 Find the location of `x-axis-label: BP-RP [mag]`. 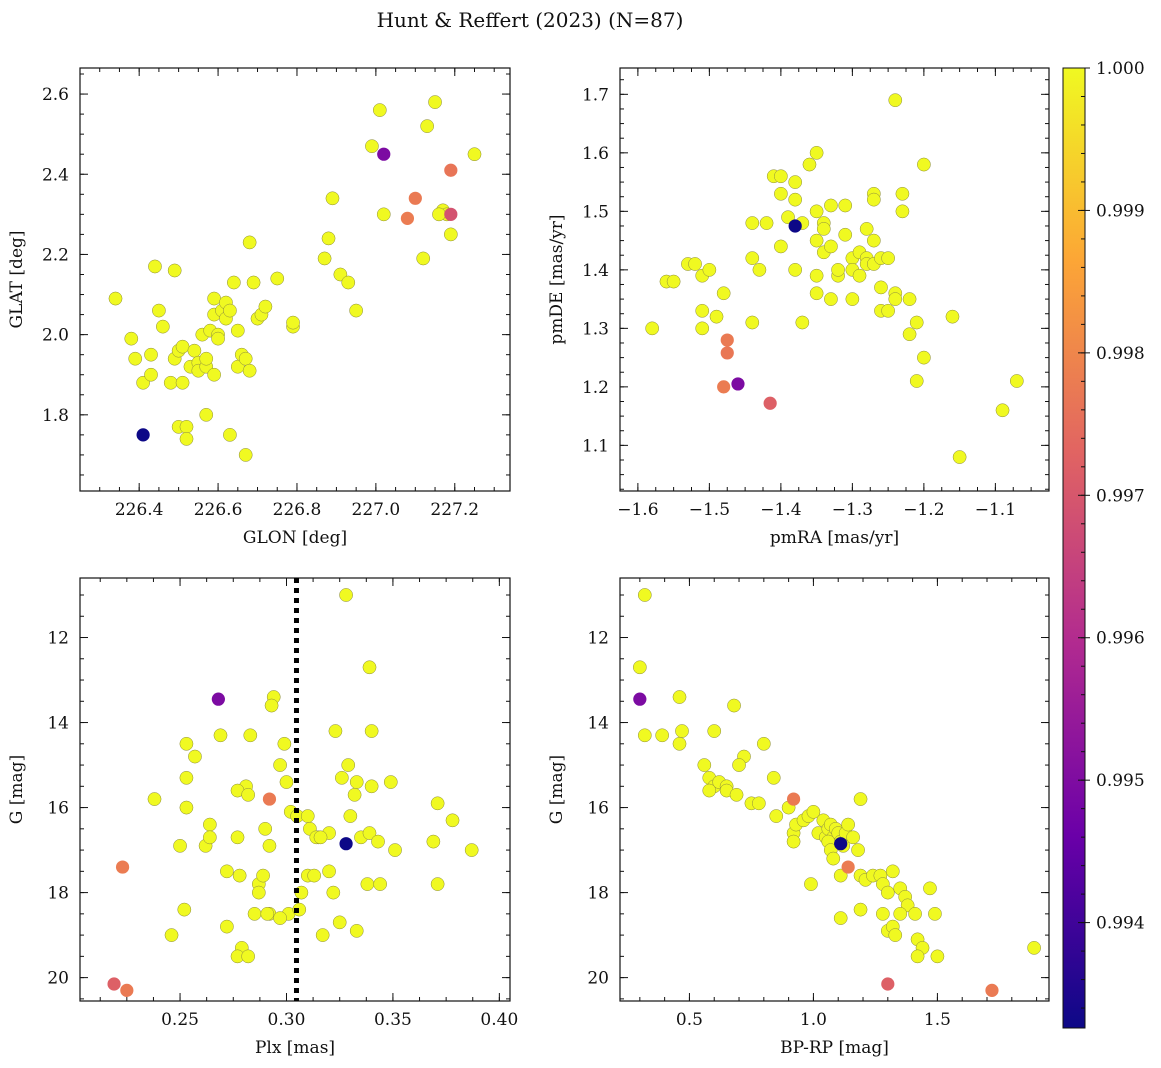

x-axis-label: BP-RP [mag] is located at coordinates (834, 1048).